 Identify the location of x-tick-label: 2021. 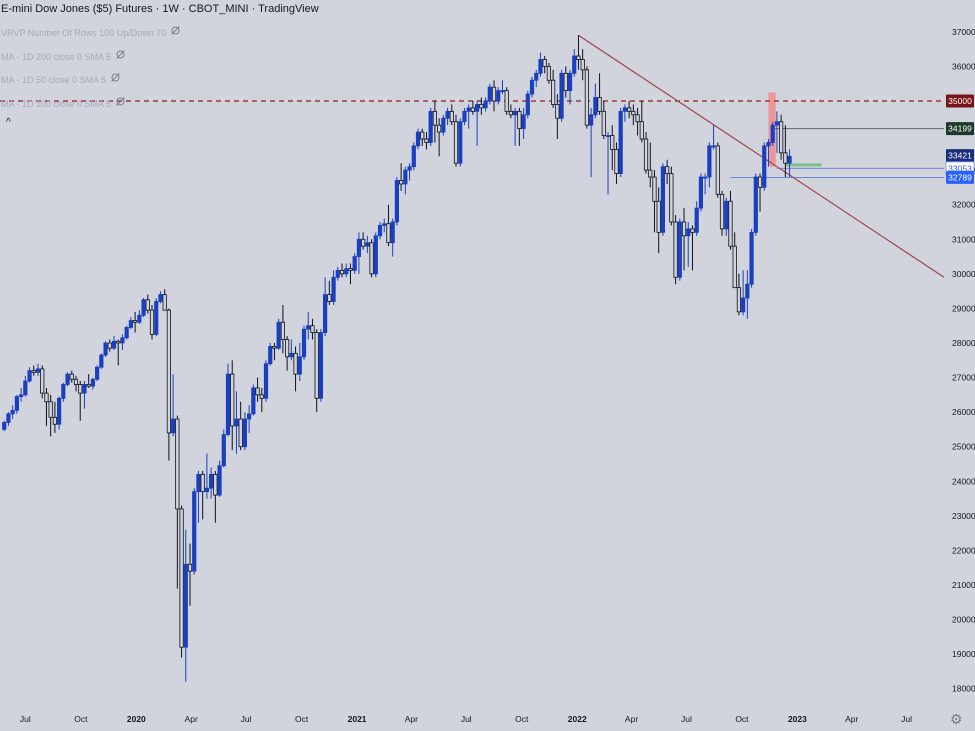
(357, 719).